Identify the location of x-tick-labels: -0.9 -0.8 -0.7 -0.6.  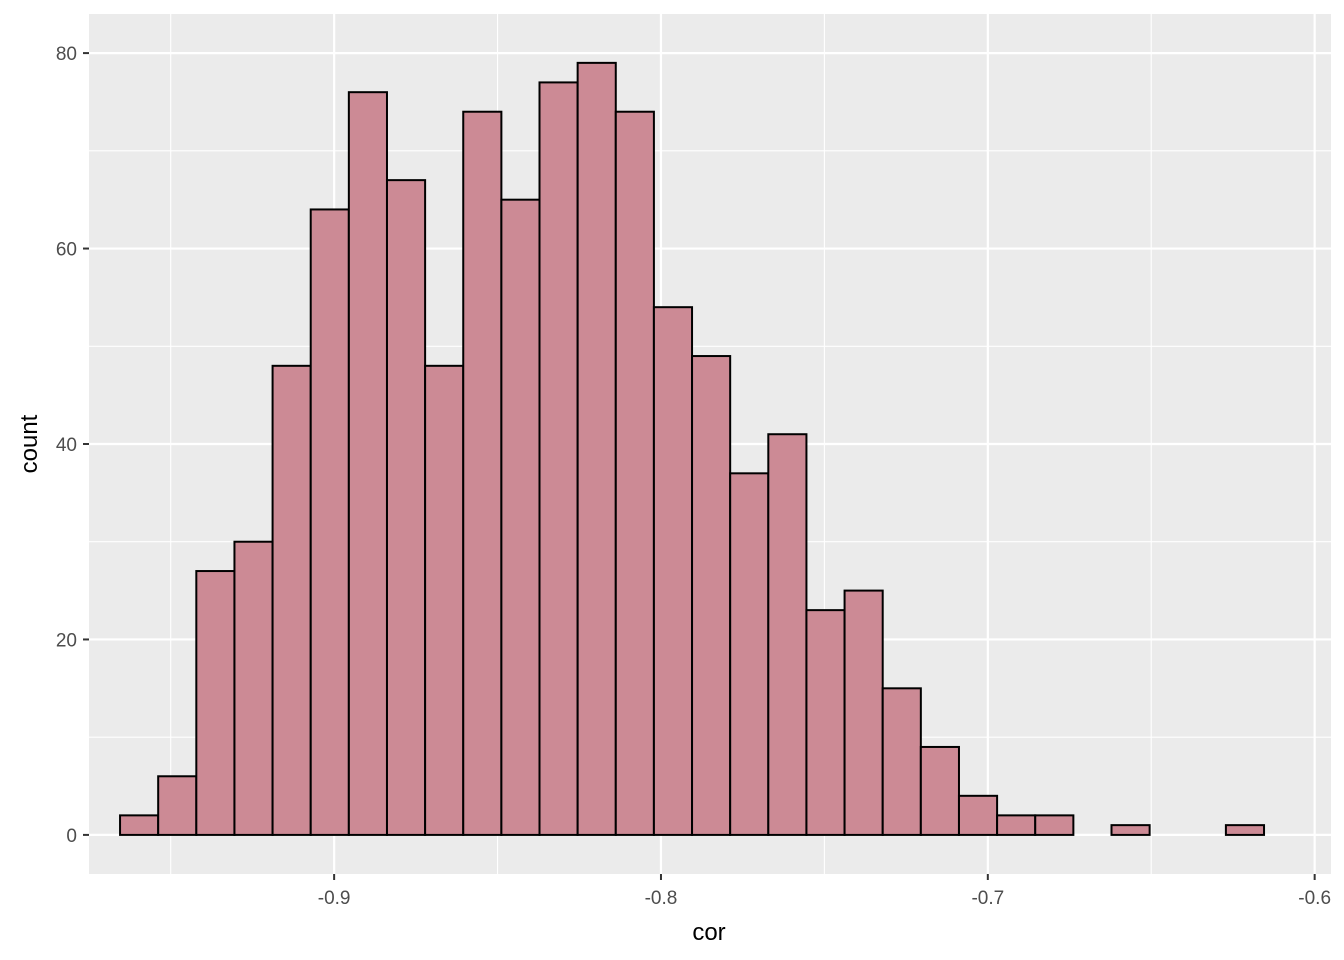
(824, 898).